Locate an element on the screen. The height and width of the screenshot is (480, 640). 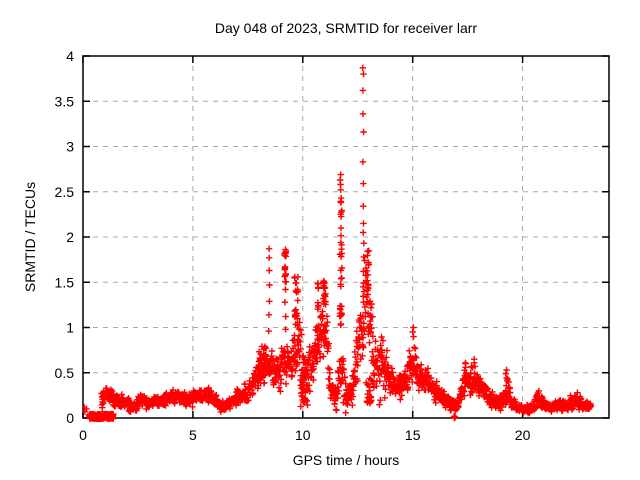
y-tick-label: 4 is located at coordinates (70, 56).